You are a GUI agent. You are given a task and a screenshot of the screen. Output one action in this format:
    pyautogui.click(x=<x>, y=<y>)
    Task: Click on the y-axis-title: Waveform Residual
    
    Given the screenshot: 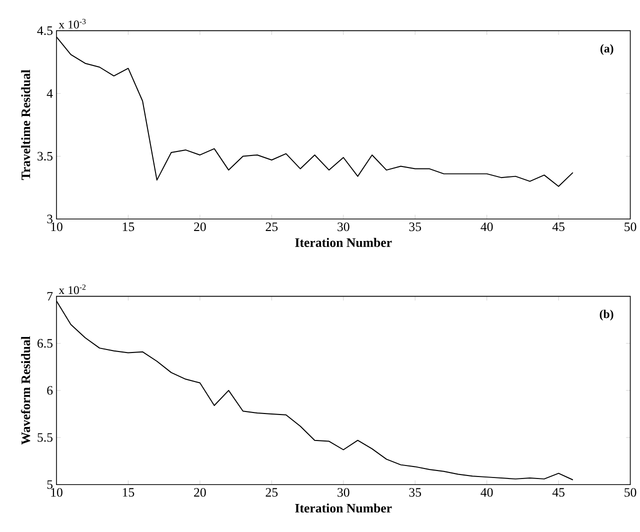 What is the action you would take?
    pyautogui.click(x=25, y=390)
    